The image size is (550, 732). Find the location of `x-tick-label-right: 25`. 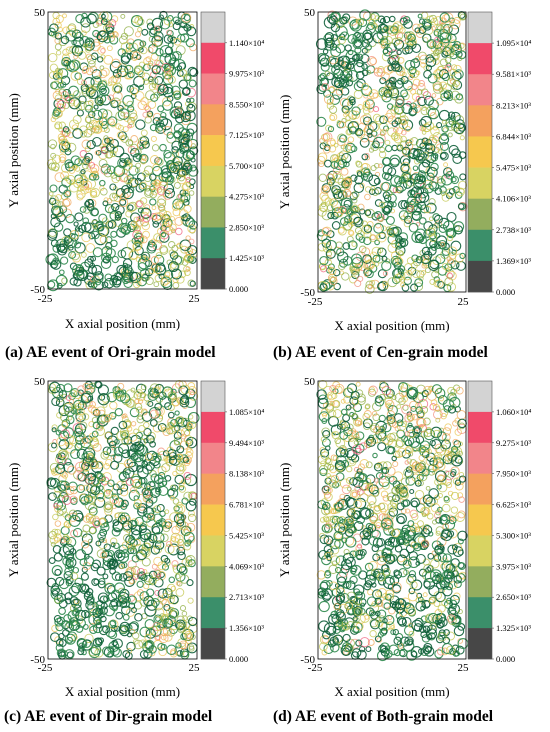

x-tick-label-right: 25 is located at coordinates (464, 668).